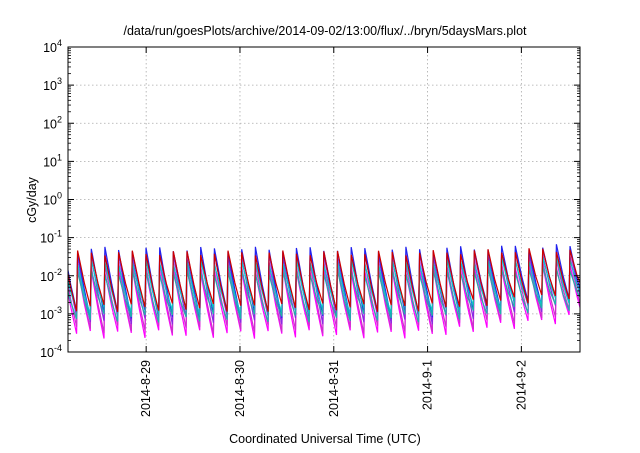 The height and width of the screenshot is (453, 640). I want to click on x-tick-label: 2014-8-29, so click(146, 388).